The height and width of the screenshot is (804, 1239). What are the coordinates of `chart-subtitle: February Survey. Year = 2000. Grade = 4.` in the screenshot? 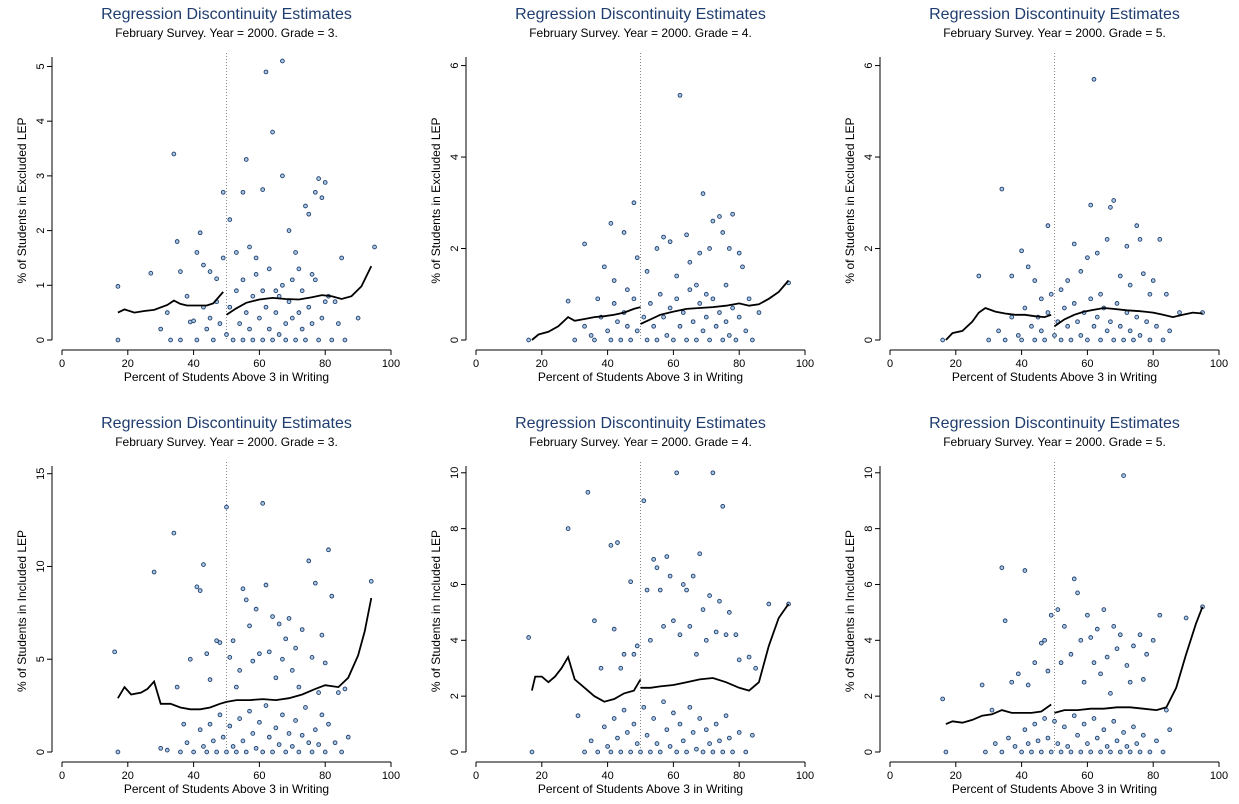 It's located at (640, 442).